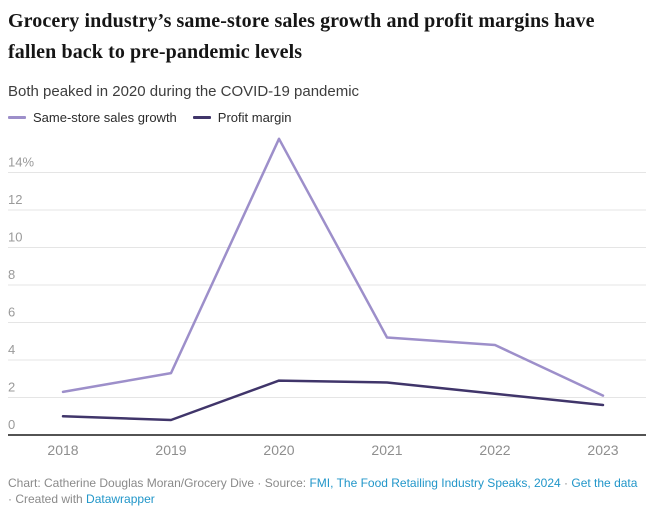 The width and height of the screenshot is (654, 518). Describe the element at coordinates (327, 117) in the screenshot. I see `legend: Same-store sales growth Profit margin` at that location.